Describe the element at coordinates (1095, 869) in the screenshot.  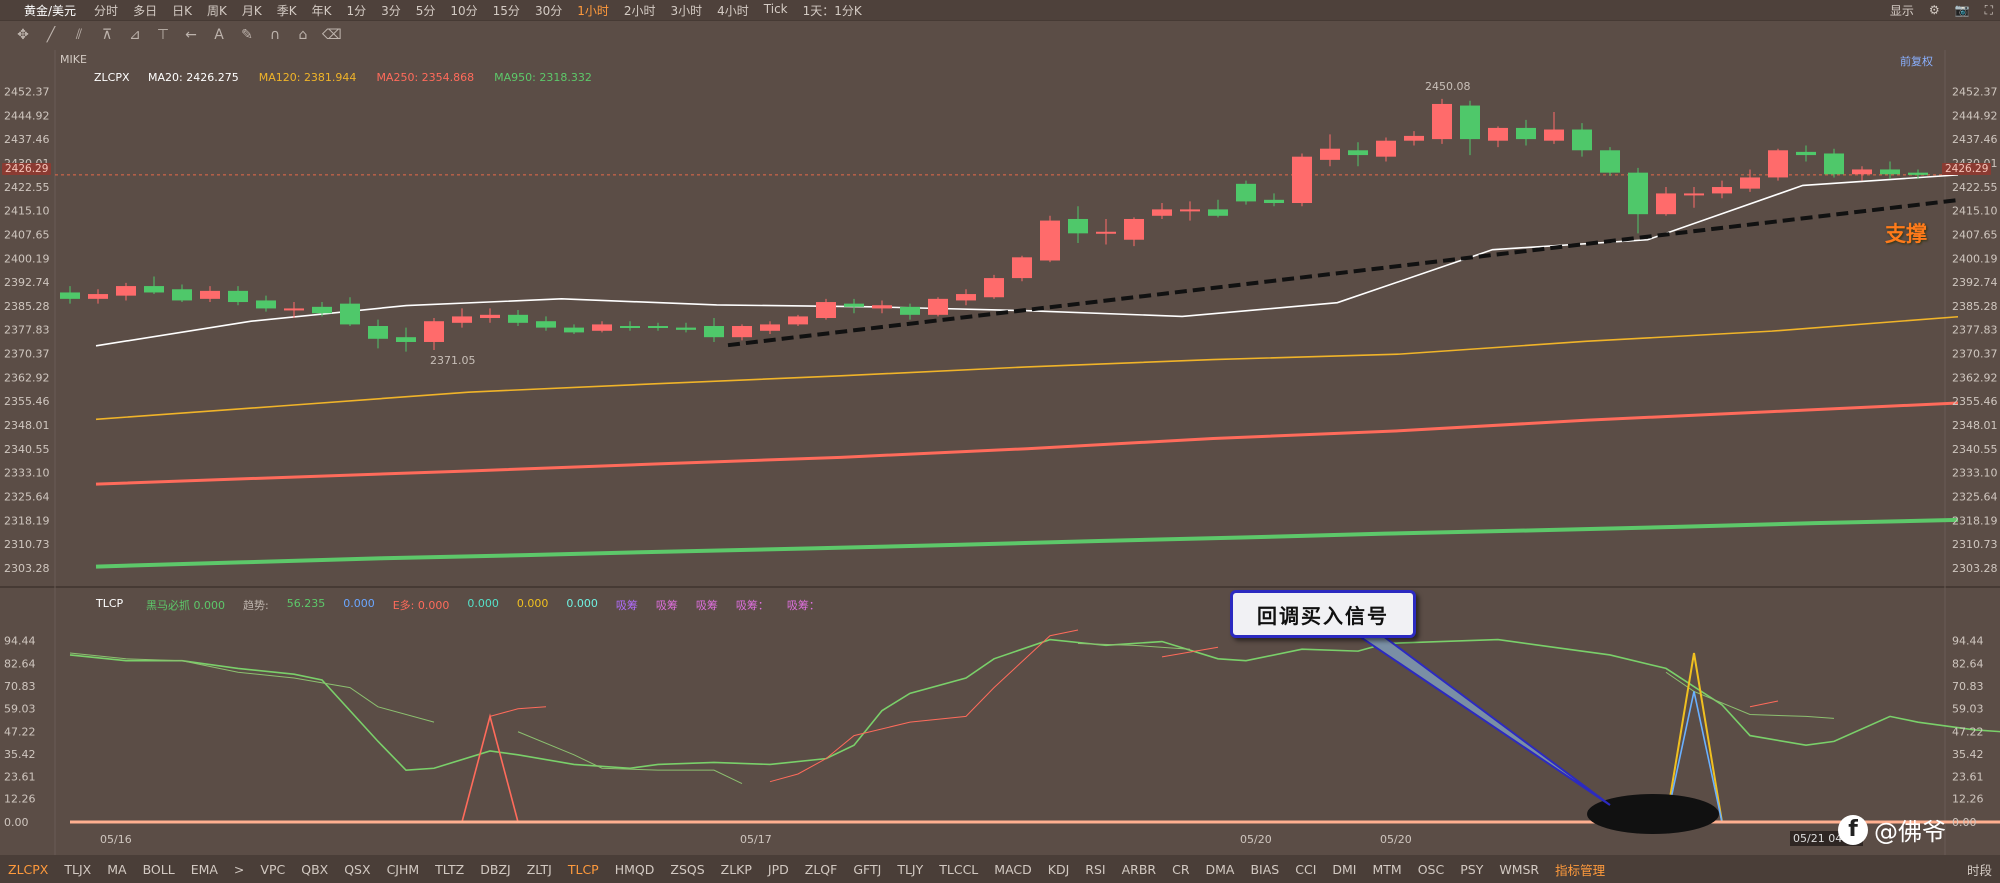
I see `indicator-tab-24: RSI` at that location.